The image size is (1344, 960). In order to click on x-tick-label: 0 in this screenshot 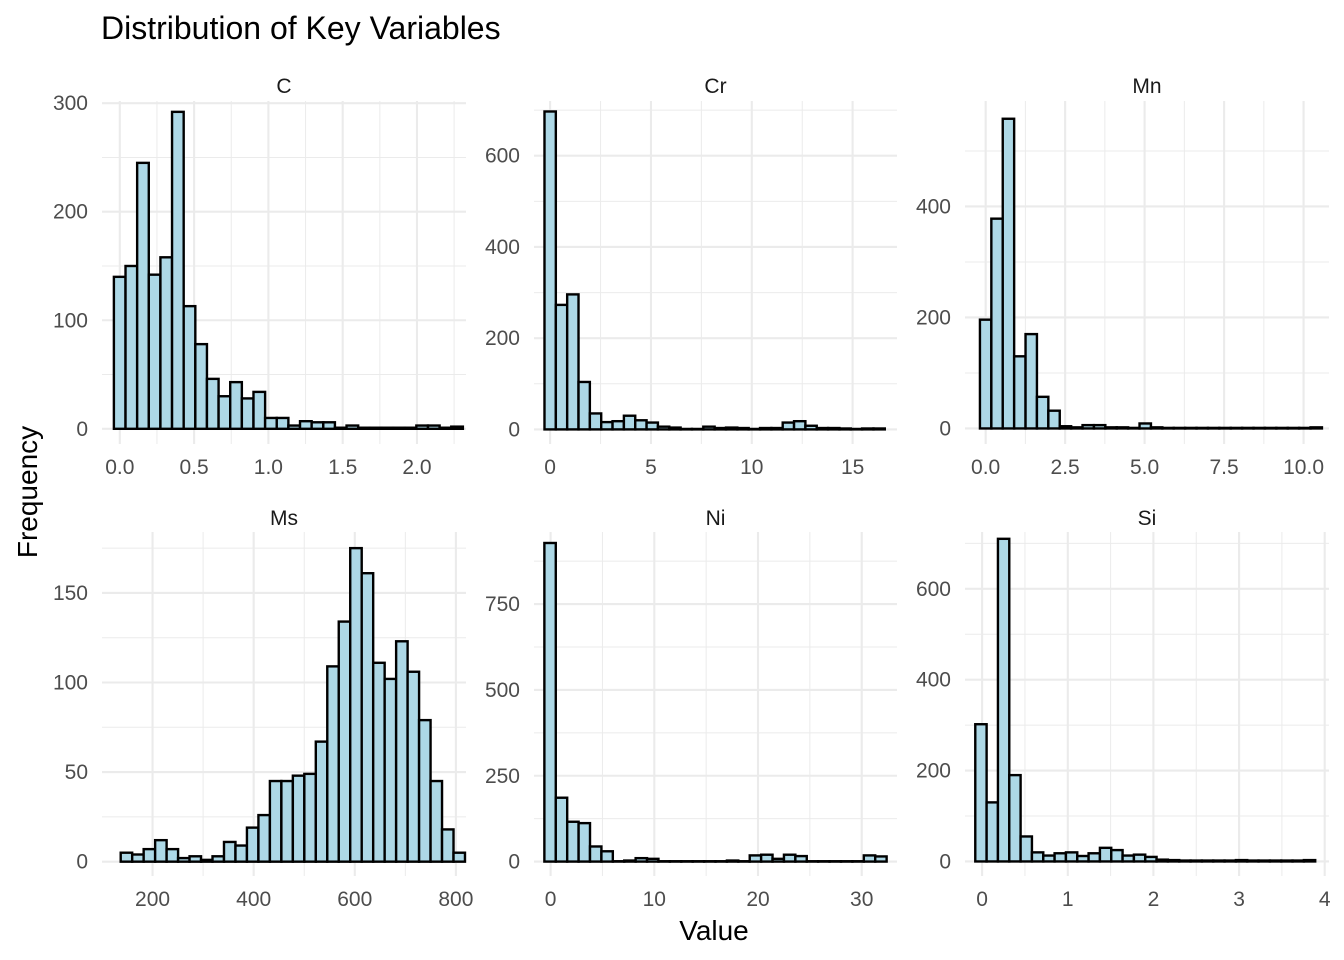, I will do `click(982, 899)`.